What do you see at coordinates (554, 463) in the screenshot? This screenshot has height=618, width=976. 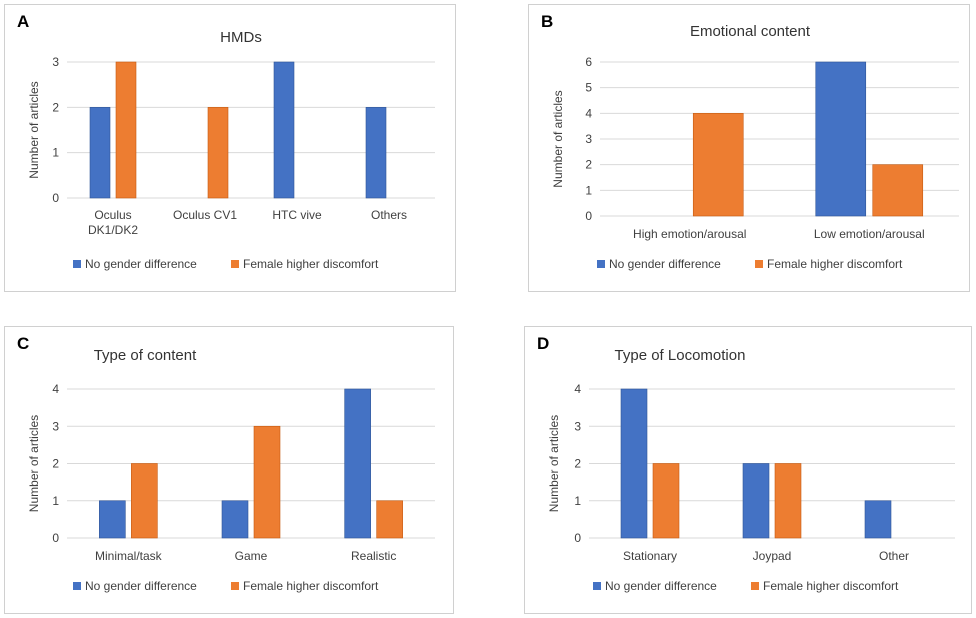 I see `y-axis-label-d: Number of articles` at bounding box center [554, 463].